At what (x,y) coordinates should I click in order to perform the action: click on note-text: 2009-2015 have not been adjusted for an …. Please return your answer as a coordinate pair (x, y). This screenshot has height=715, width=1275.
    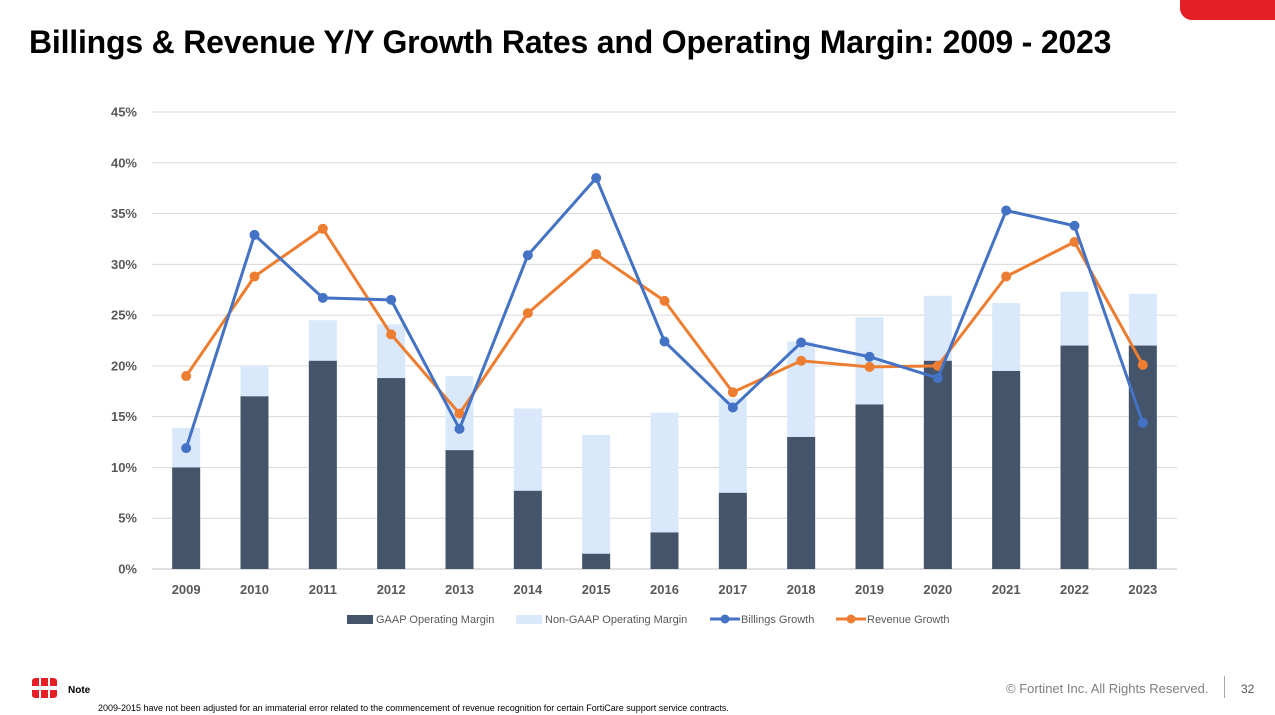
    Looking at the image, I should click on (413, 708).